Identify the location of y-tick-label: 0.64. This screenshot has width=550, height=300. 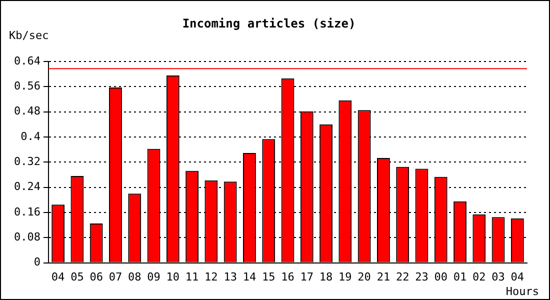
(27, 61).